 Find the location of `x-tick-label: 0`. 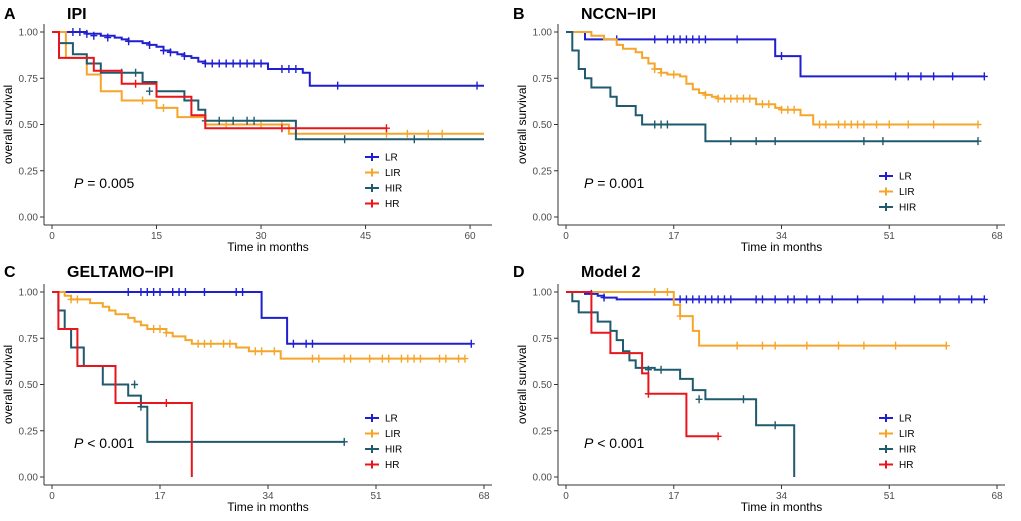

x-tick-label: 0 is located at coordinates (566, 496).